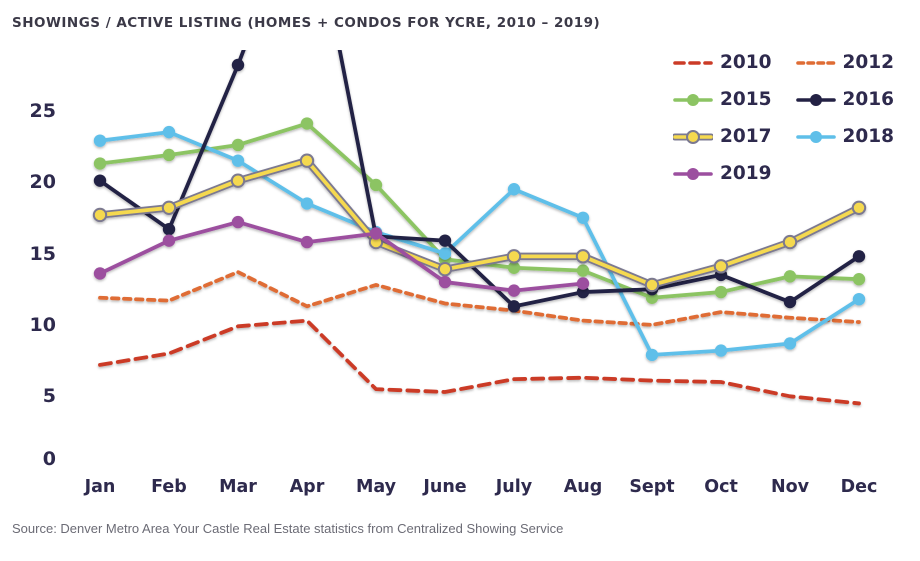 The image size is (920, 561). I want to click on x-tick-apr: Apr, so click(307, 487).